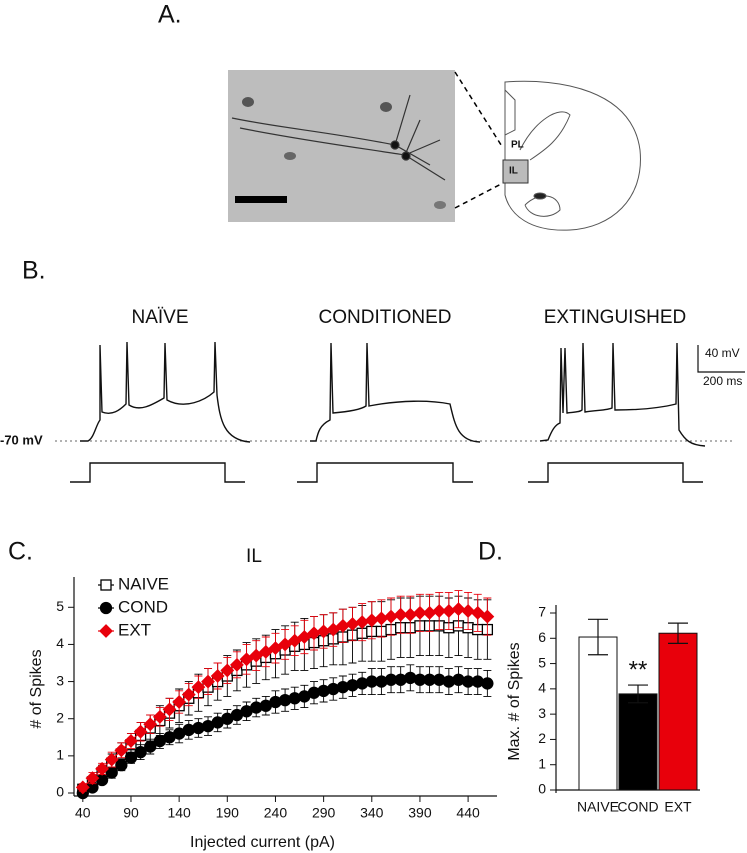 This screenshot has width=747, height=853. Describe the element at coordinates (254, 556) in the screenshot. I see `chart-title: IL` at that location.